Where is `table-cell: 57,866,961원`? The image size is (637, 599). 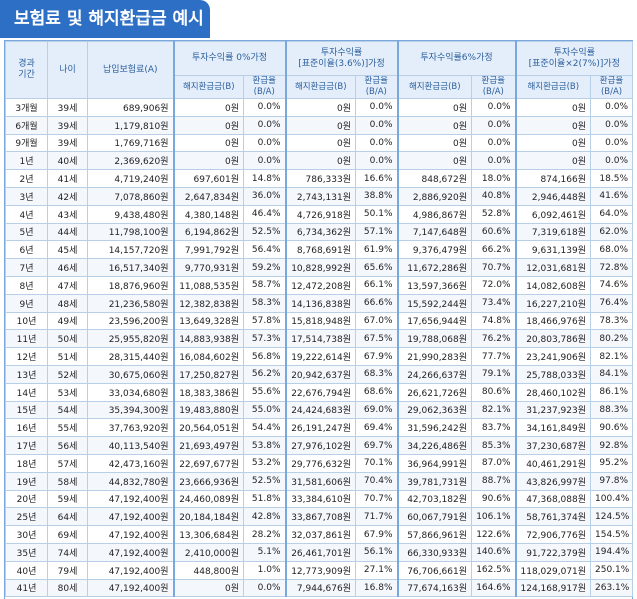
table-cell: 57,866,961원 is located at coordinates (434, 534).